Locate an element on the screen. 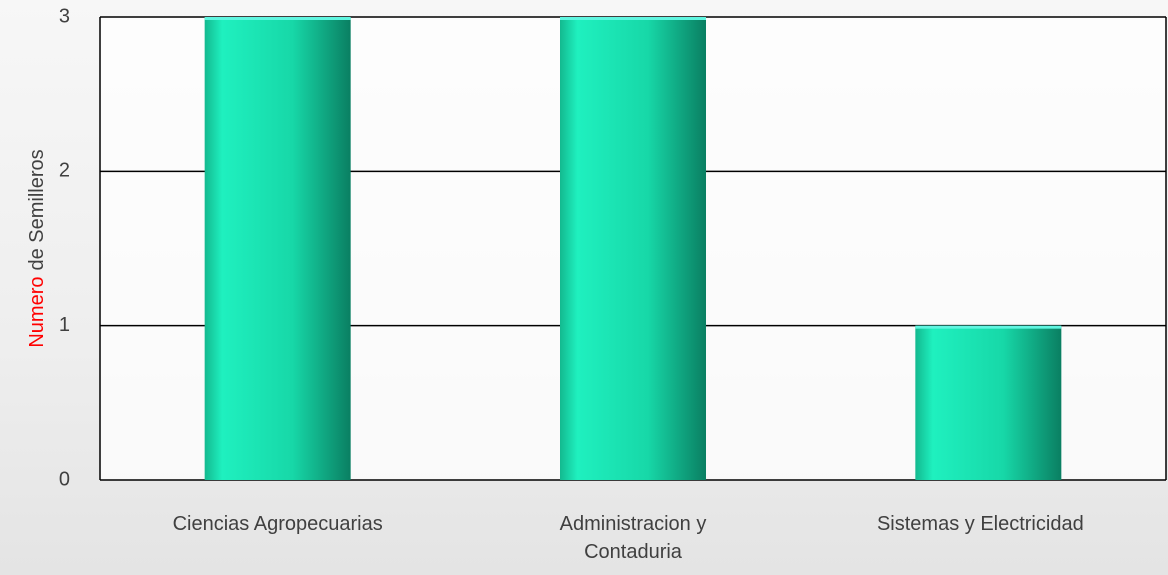 This screenshot has height=575, width=1168. x-tick-label: Ciencias Agropecuarias is located at coordinates (277, 524).